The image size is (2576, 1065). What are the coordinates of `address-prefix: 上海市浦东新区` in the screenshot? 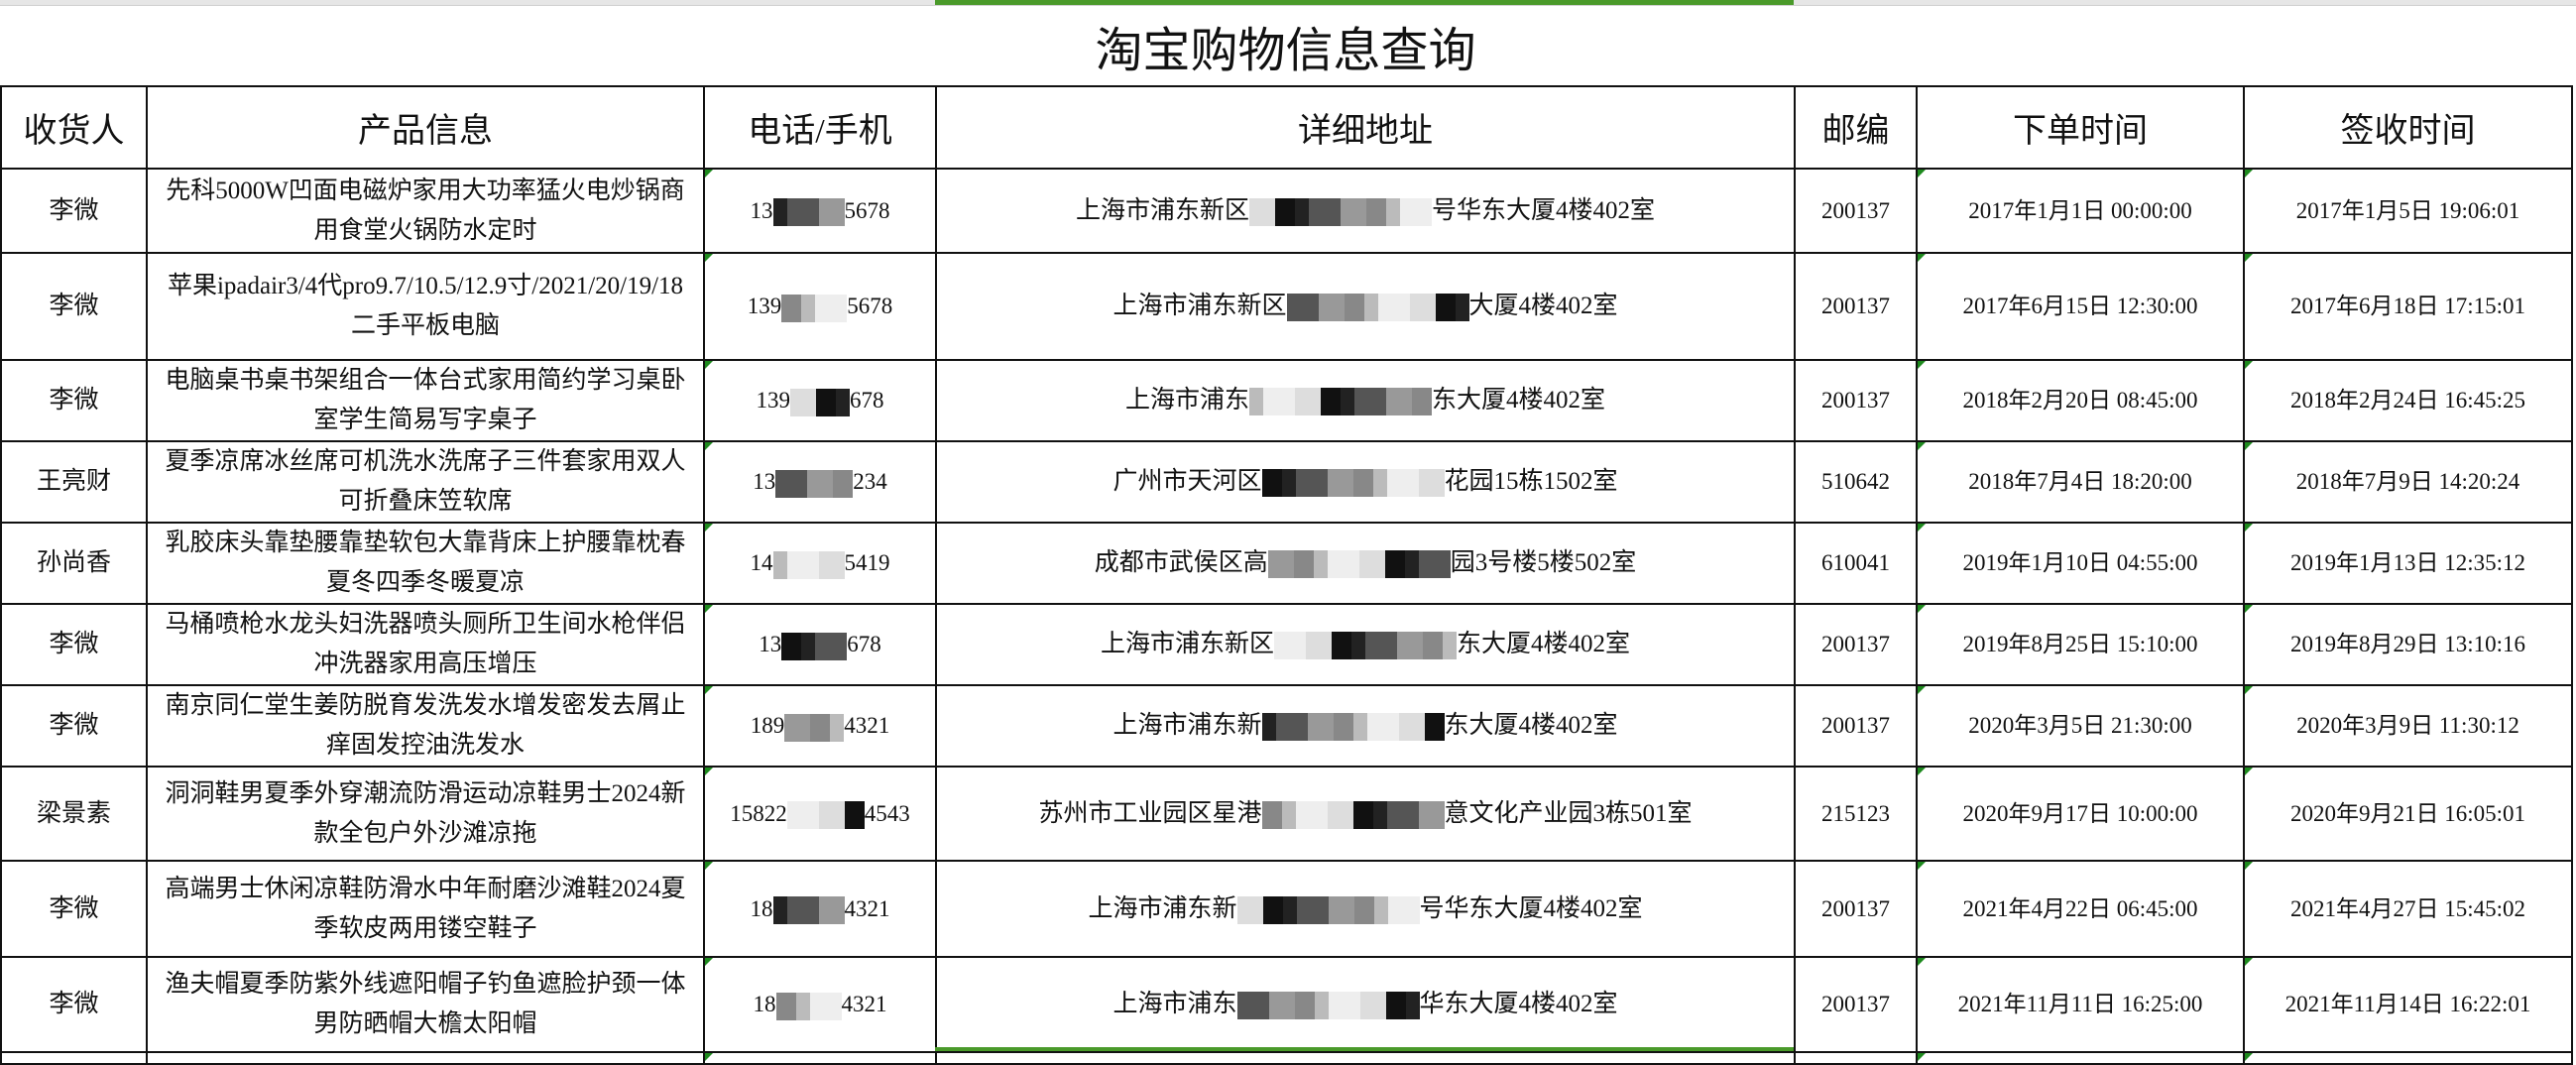 It's located at (1199, 306).